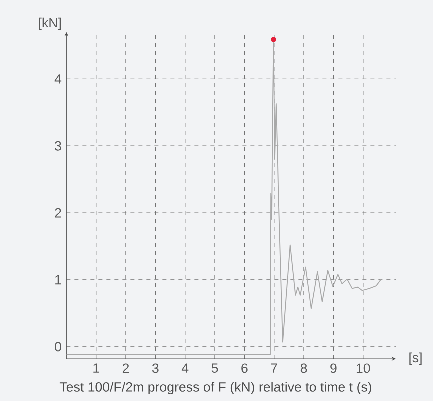 The image size is (433, 401). Describe the element at coordinates (58, 146) in the screenshot. I see `y-tick-label: 3` at that location.